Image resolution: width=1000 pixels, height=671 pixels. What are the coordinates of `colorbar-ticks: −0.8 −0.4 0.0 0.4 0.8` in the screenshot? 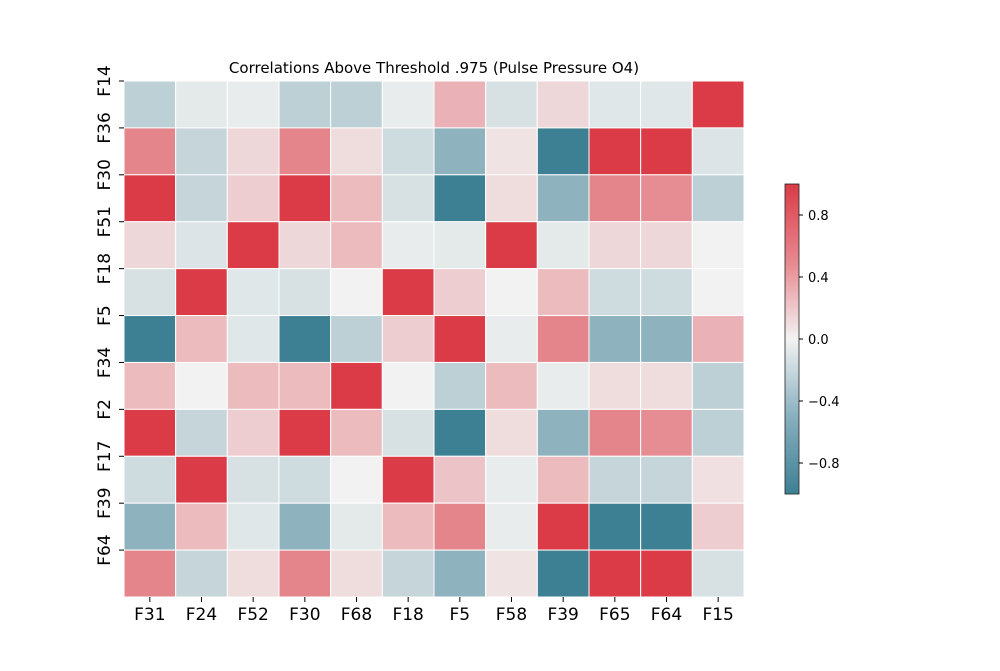 It's located at (819, 340).